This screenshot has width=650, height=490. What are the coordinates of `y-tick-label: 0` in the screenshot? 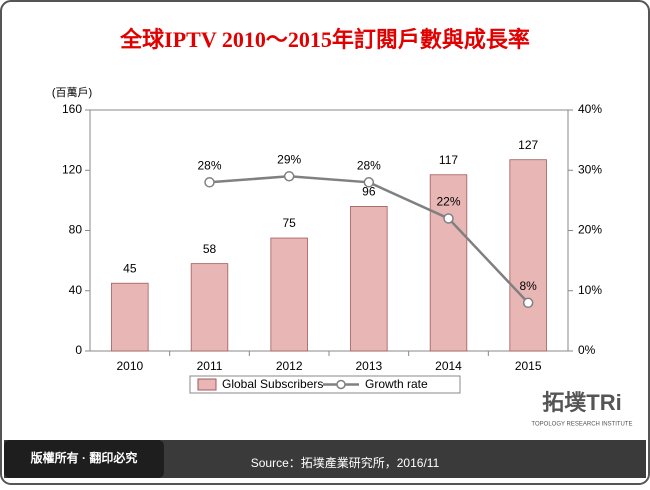 It's located at (78, 350).